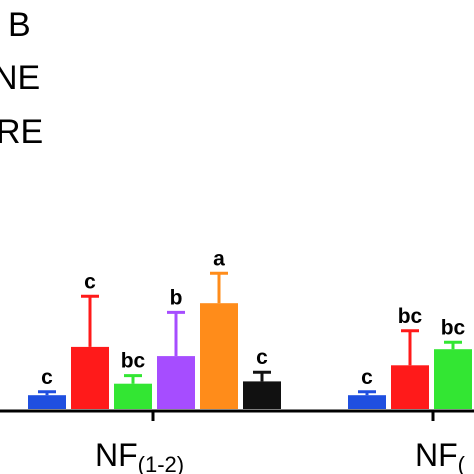 This screenshot has width=474, height=474. I want to click on x-tick-label-2-main: NF, so click(436, 455).